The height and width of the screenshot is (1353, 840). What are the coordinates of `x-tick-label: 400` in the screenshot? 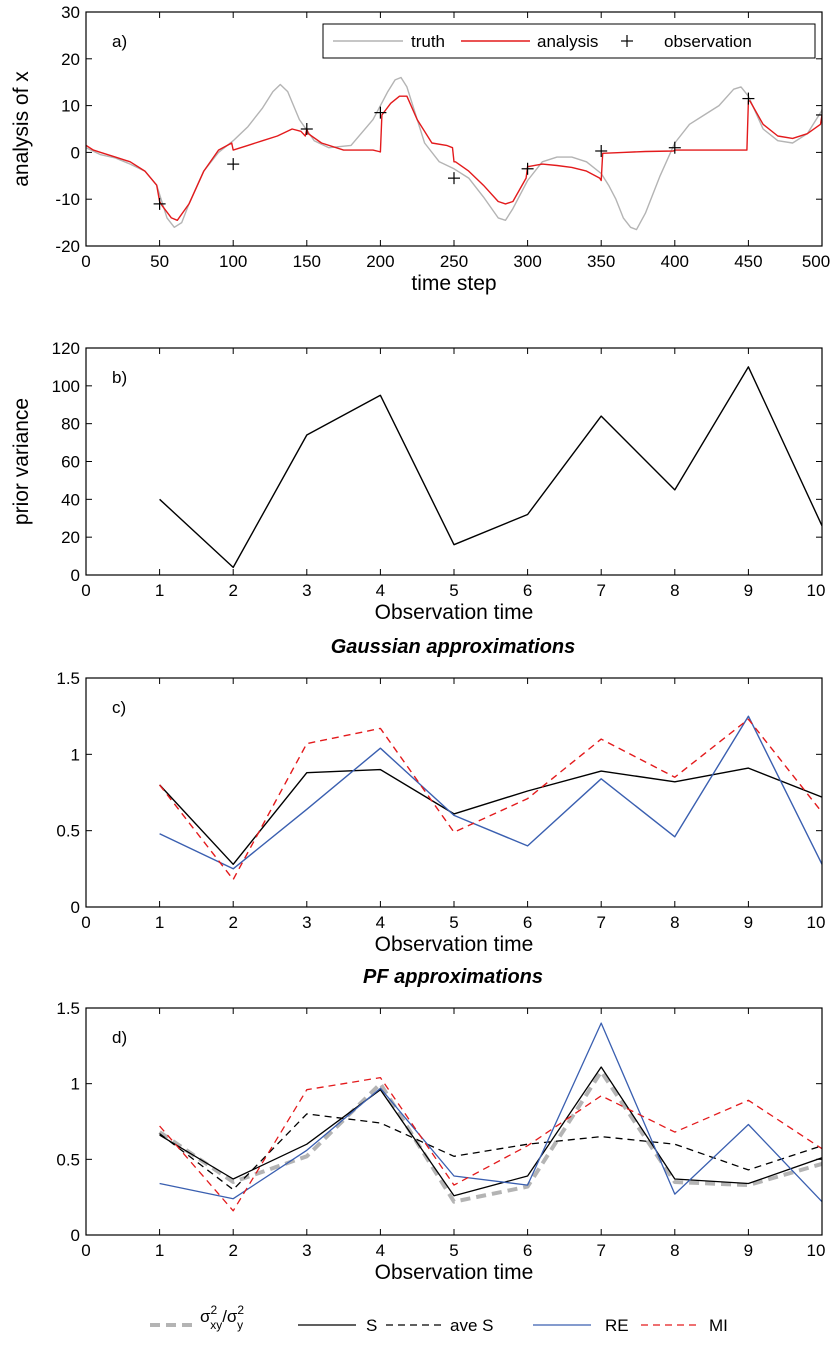 It's located at (675, 261).